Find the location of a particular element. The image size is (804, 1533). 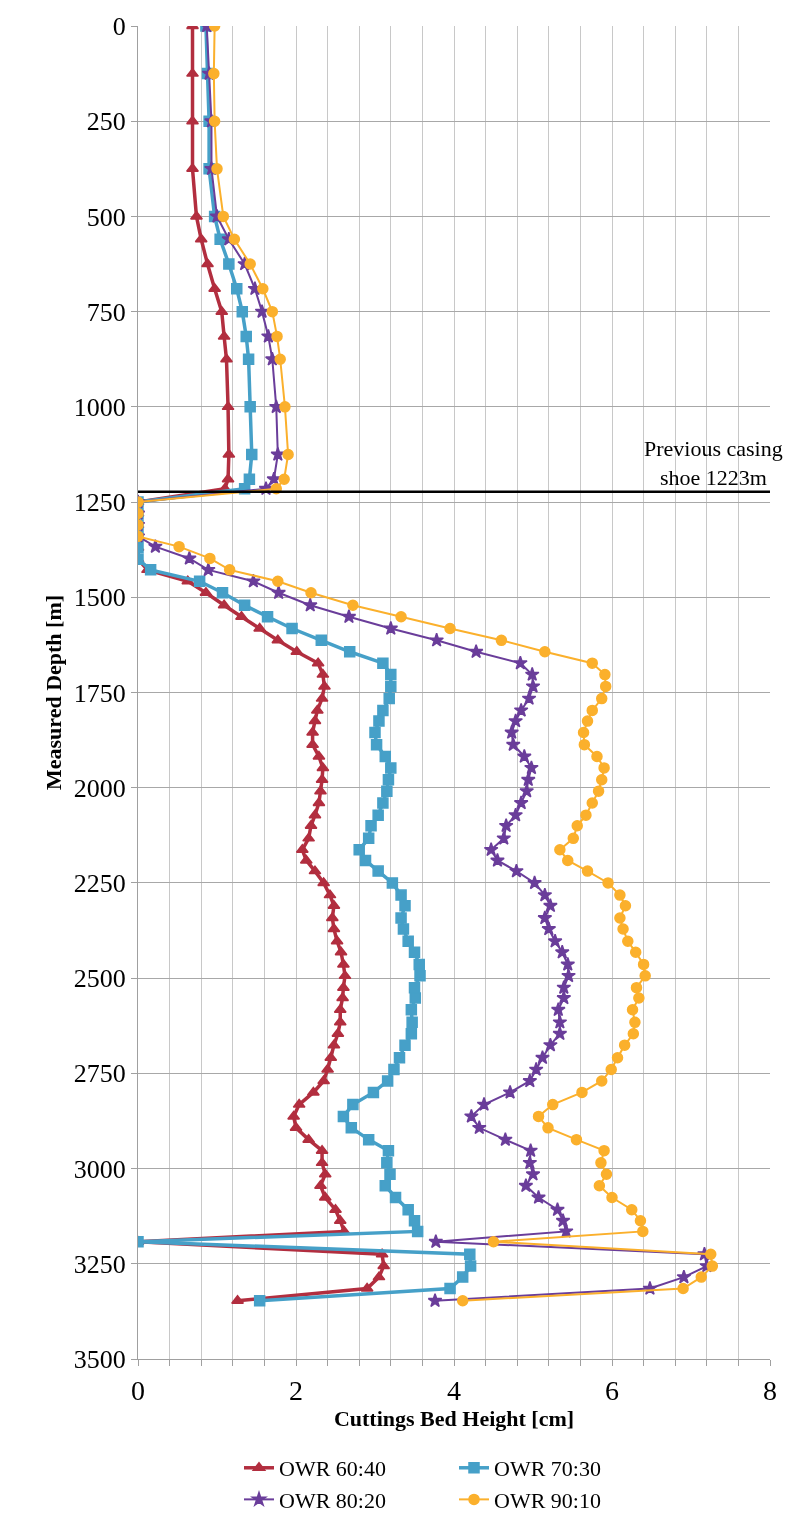

x-axis-title: Cuttings Bed Height [cm] is located at coordinates (454, 1418).